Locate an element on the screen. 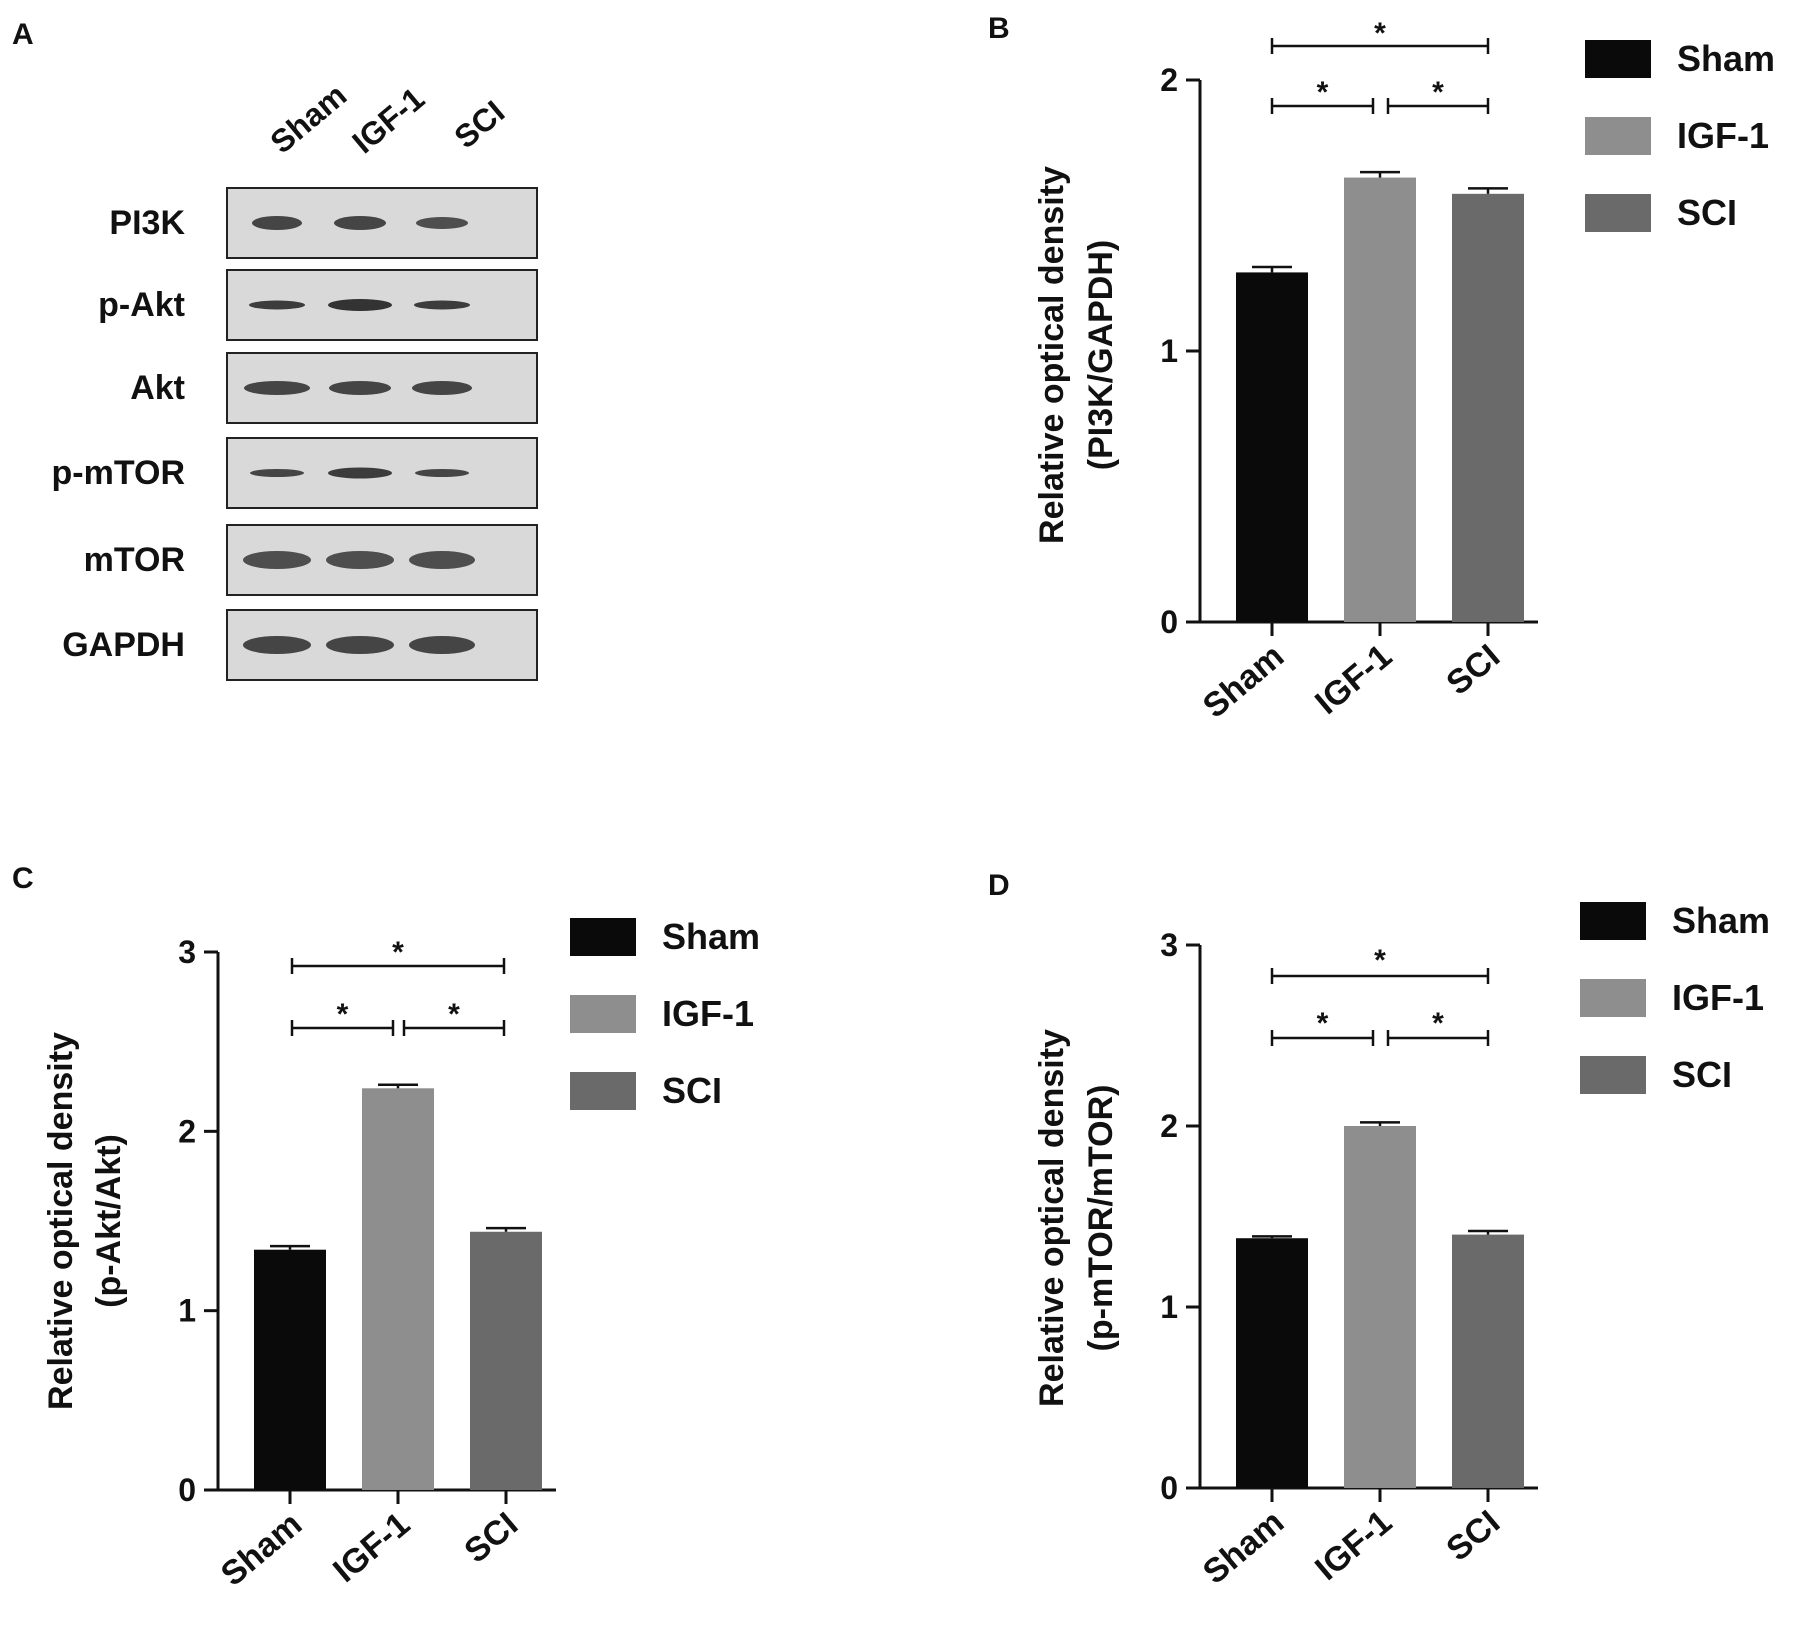 The width and height of the screenshot is (1795, 1628). blot-row-mtor: mTOR is located at coordinates (311, 560).